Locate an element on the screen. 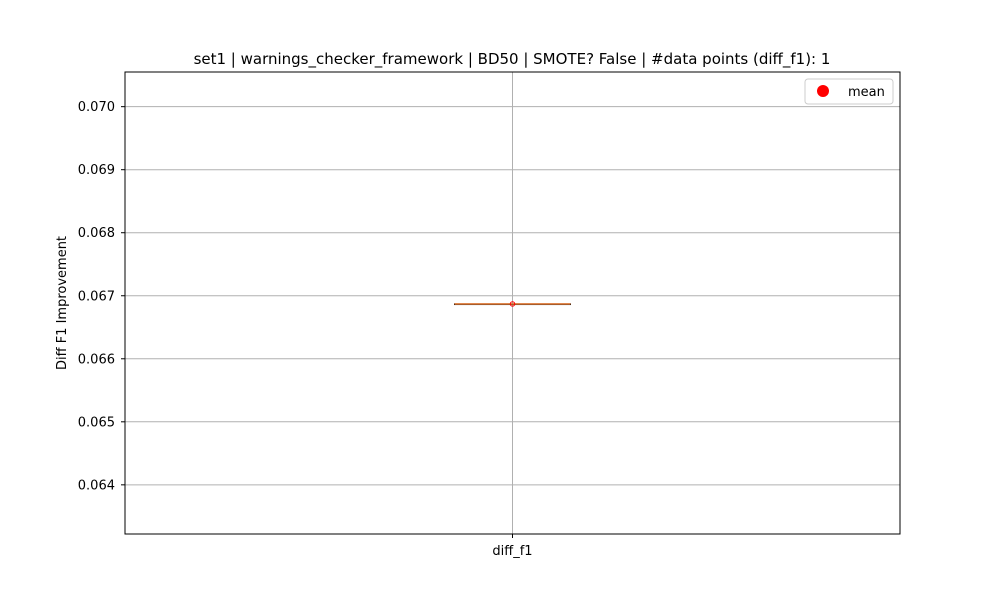 This screenshot has height=604, width=1000. legend-frame is located at coordinates (849, 91).